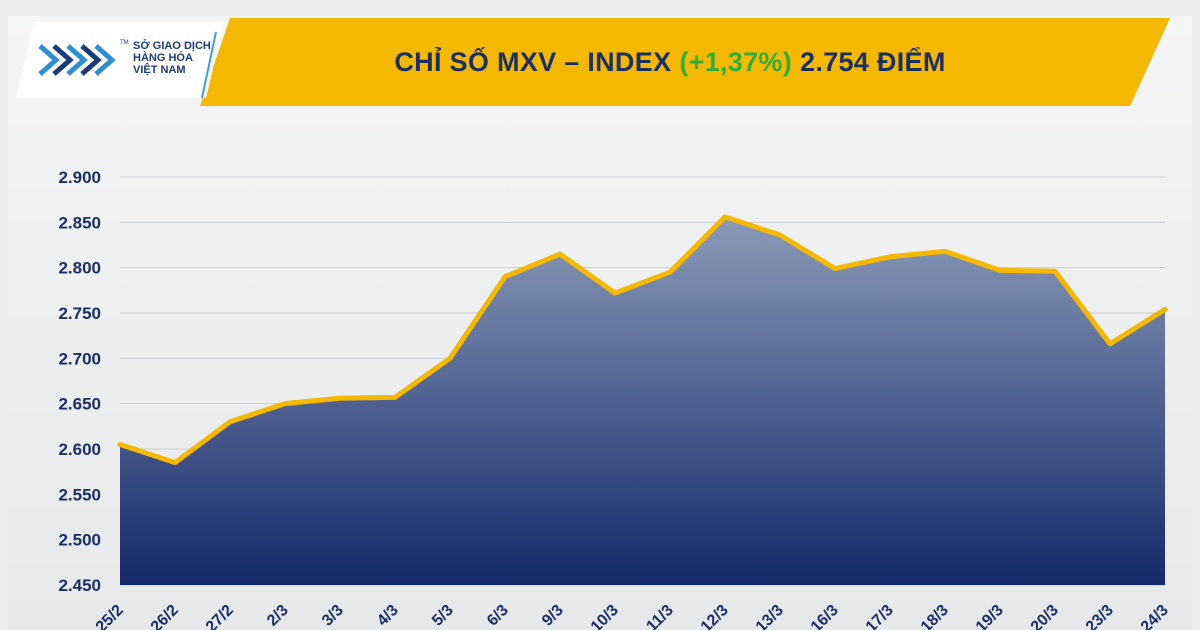  Describe the element at coordinates (873, 61) in the screenshot. I see `title-suffix: 2.754 ĐIỂM` at that location.